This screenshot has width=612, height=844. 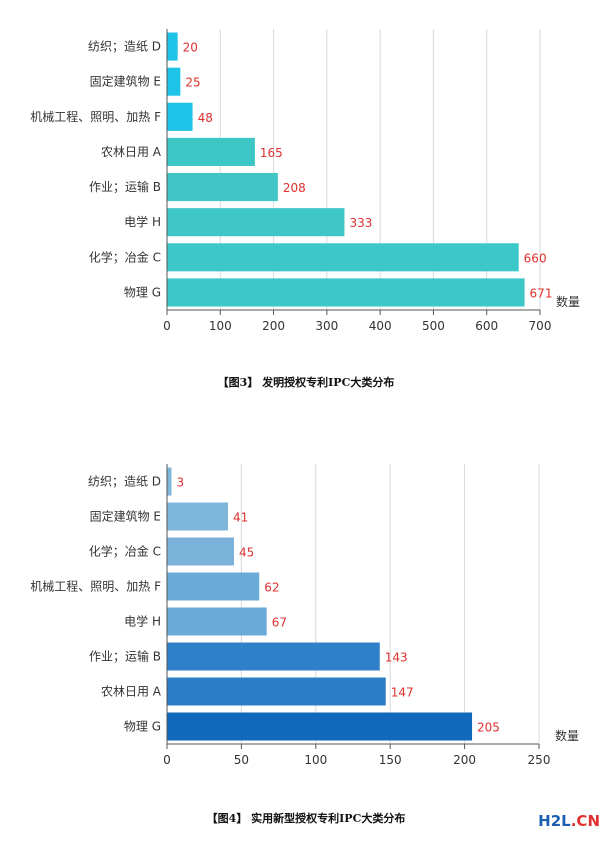 I want to click on value-label: 165, so click(x=271, y=153).